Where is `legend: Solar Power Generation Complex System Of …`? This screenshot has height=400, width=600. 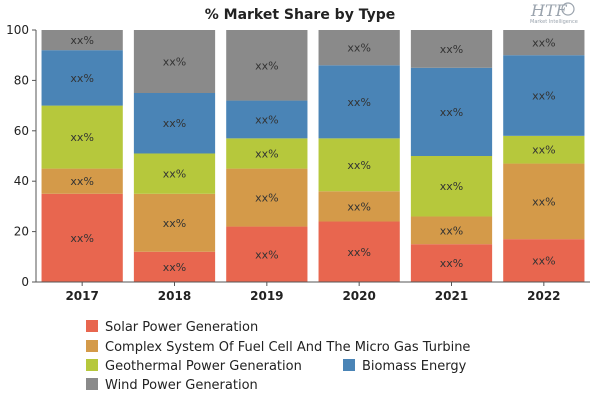 legend: Solar Power Generation Complex System Of … is located at coordinates (278, 356).